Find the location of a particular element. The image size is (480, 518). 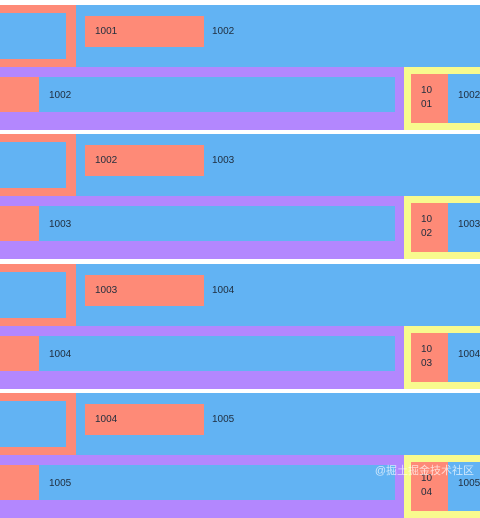

bottom-bar-label: 1003 is located at coordinates (60, 224).